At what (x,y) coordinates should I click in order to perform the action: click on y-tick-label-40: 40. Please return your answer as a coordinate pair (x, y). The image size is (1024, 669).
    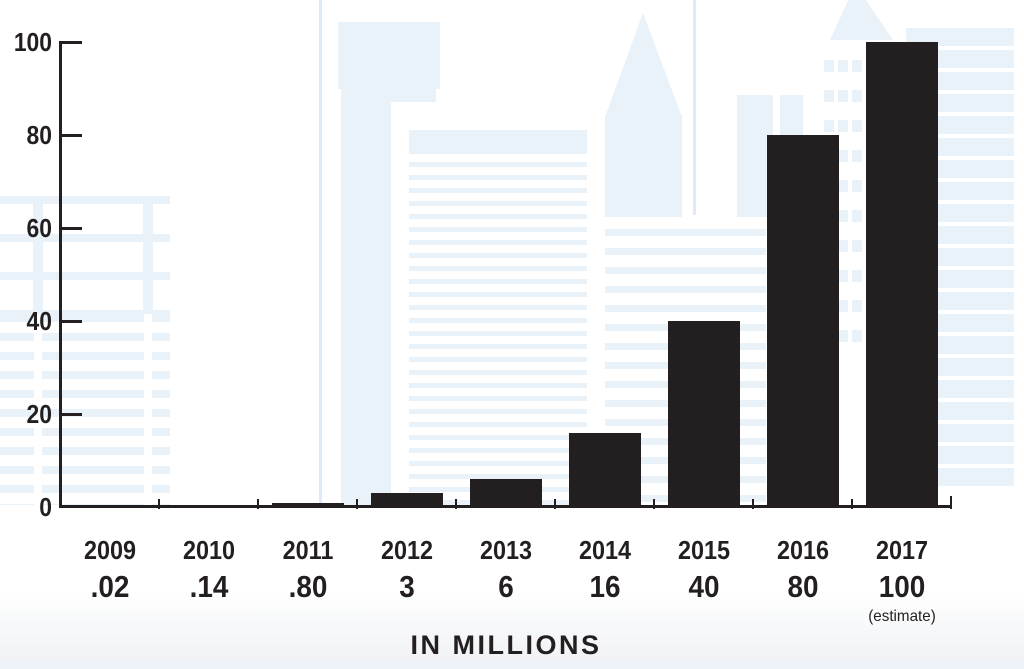
    Looking at the image, I should click on (39, 321).